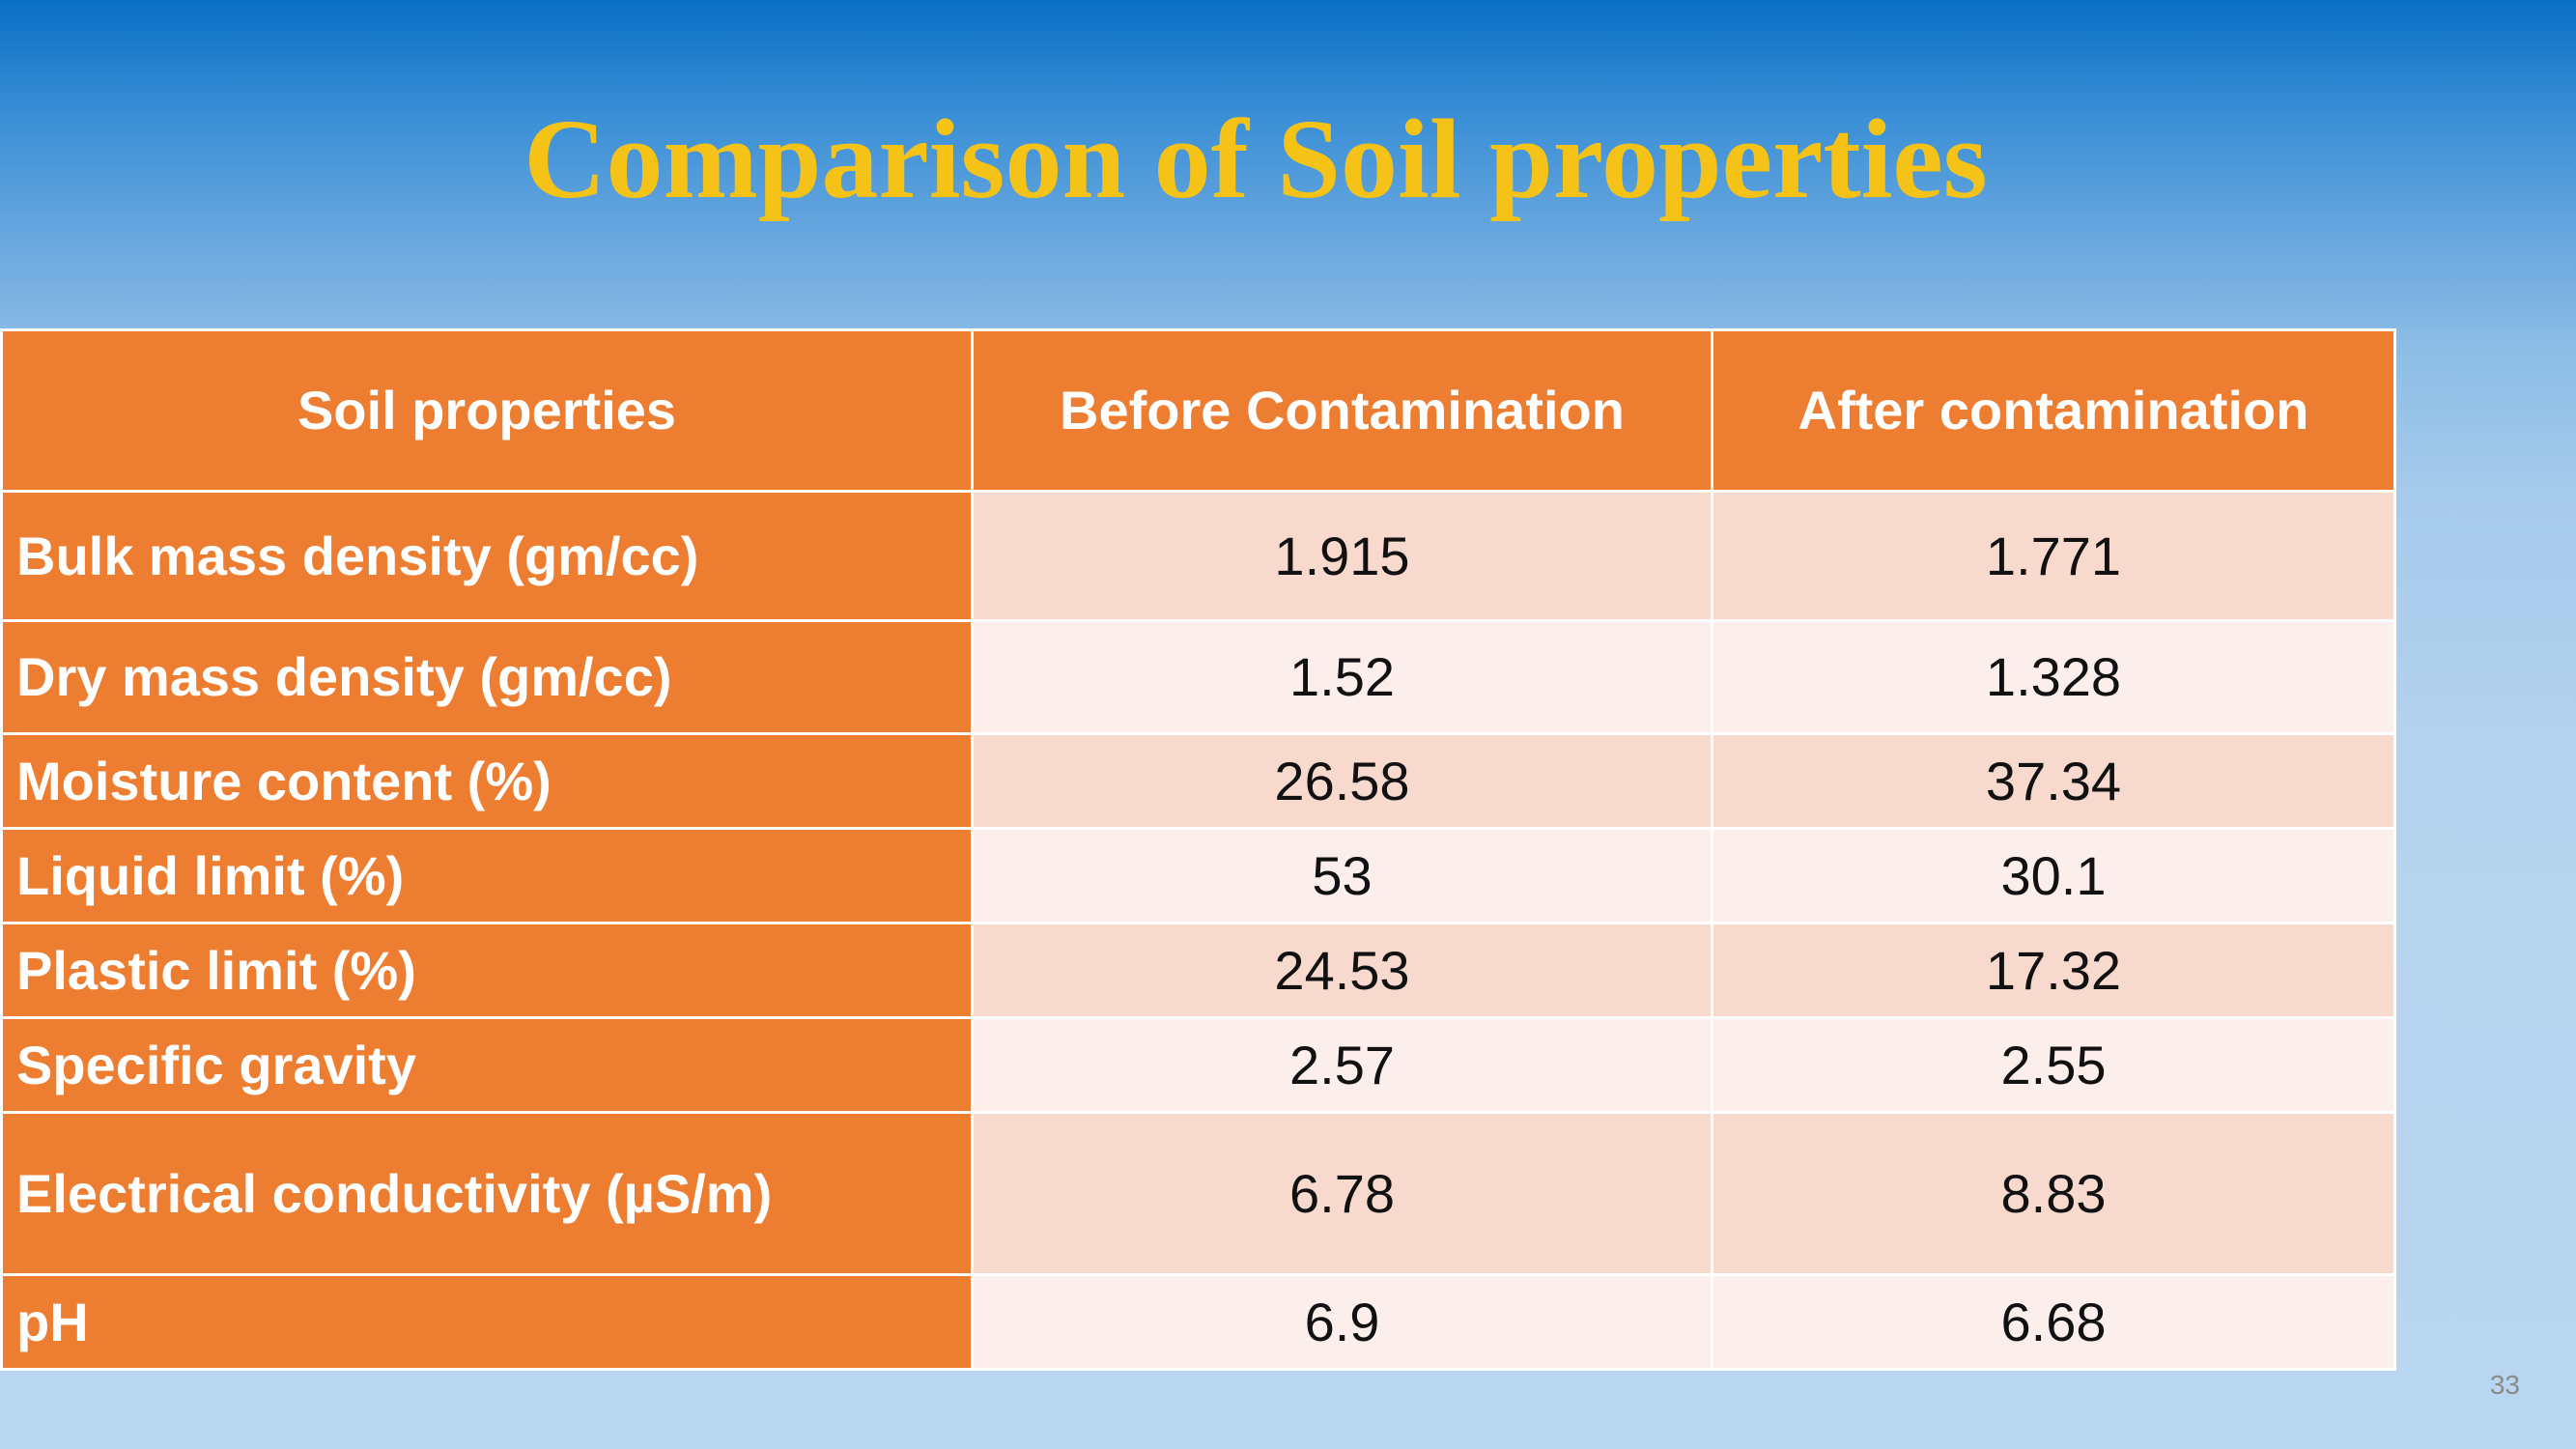  I want to click on property-cell: Moisture content (%), so click(487, 781).